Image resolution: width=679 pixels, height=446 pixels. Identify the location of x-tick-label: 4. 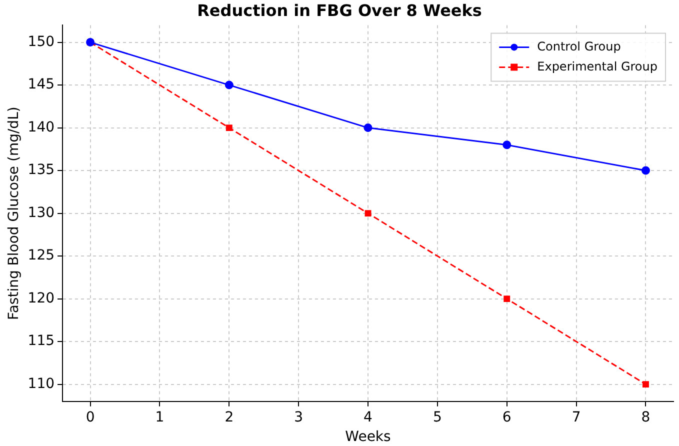
(368, 417).